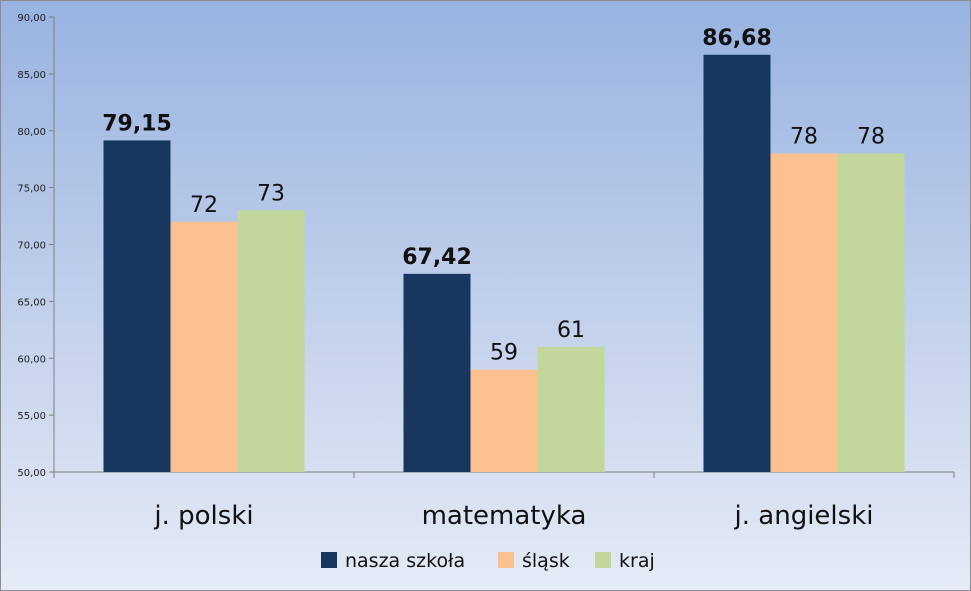 Image resolution: width=971 pixels, height=591 pixels. Describe the element at coordinates (504, 516) in the screenshot. I see `x-category-label: matematyka` at that location.